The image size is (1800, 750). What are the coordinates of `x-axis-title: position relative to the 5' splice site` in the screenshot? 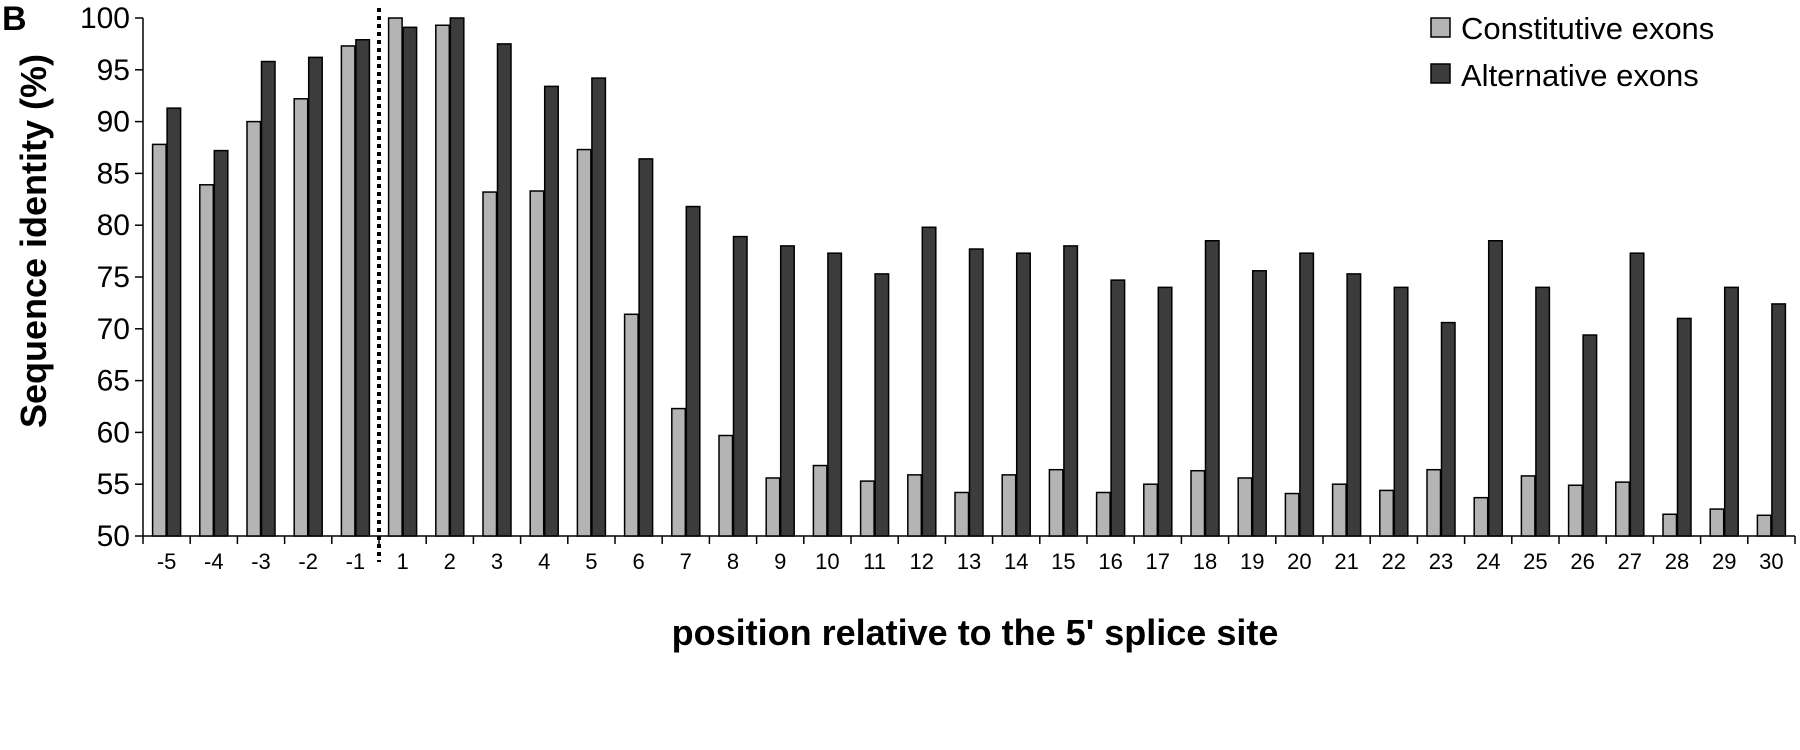 It's located at (975, 632).